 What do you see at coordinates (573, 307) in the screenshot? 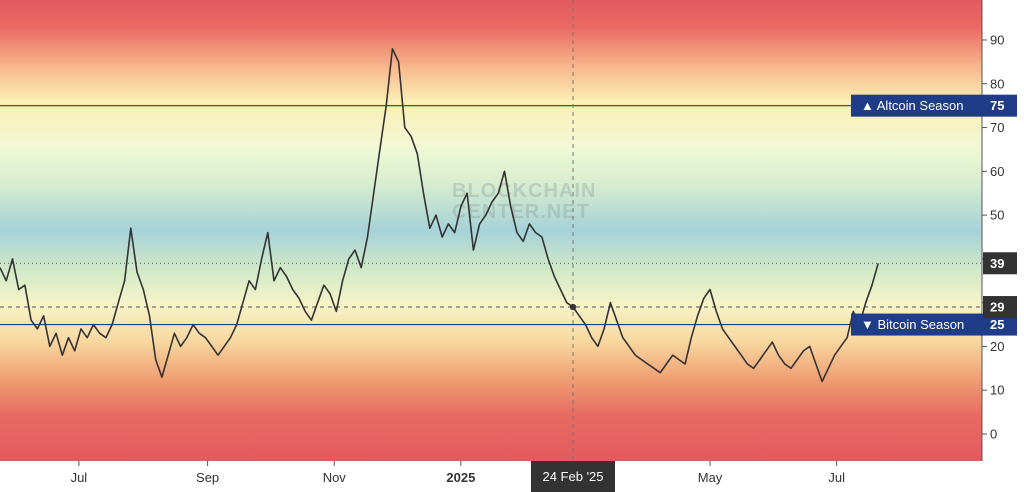
I see `crosshair-point` at bounding box center [573, 307].